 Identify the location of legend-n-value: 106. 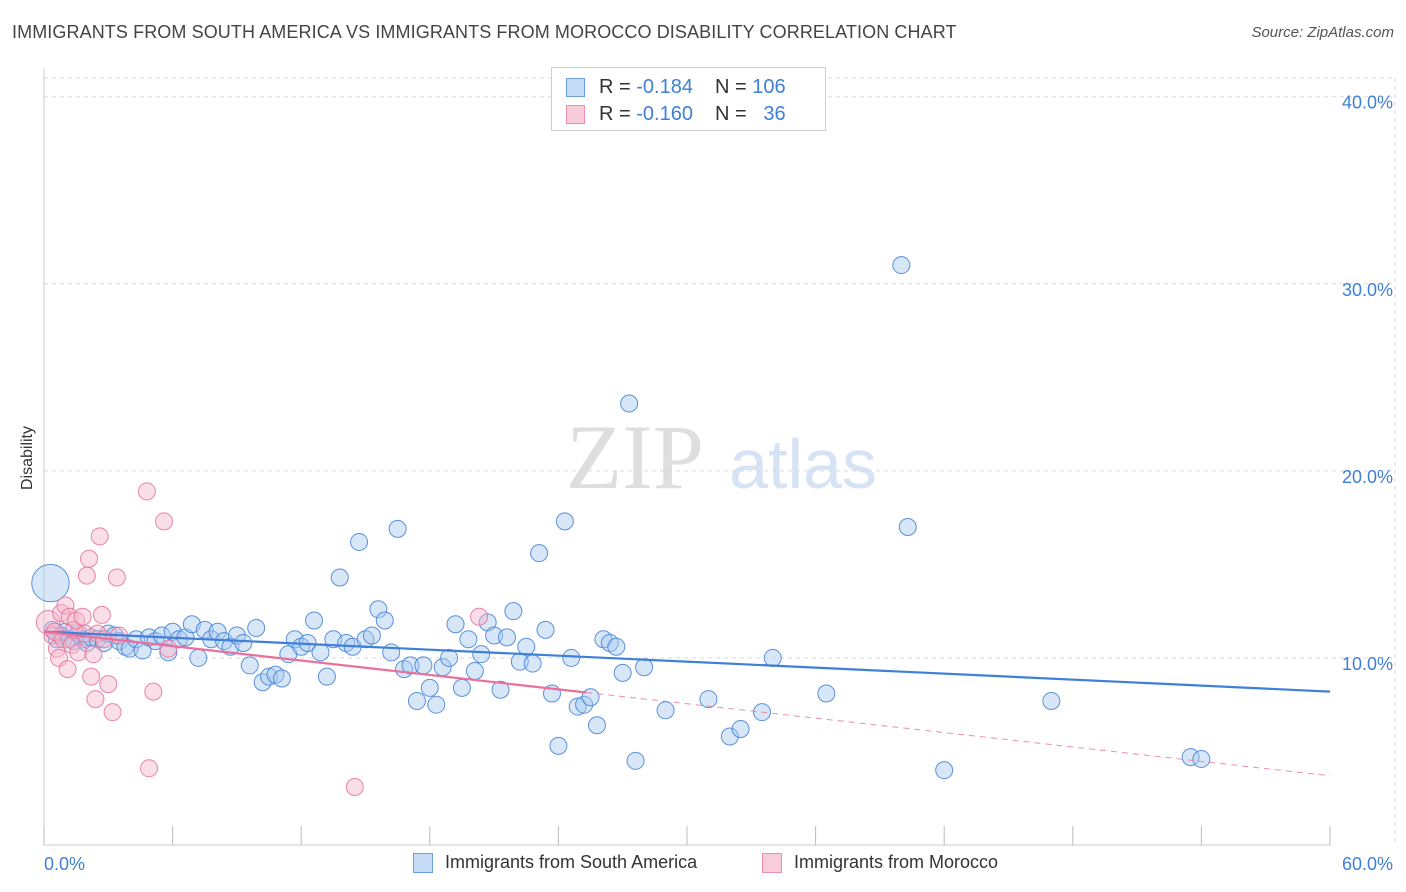
(769, 86).